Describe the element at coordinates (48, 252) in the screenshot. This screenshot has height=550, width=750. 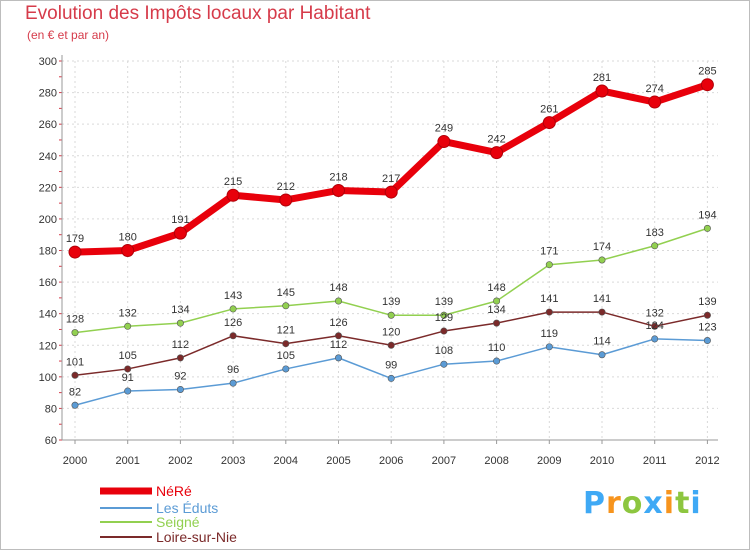
I see `y-tick-label: 180` at that location.